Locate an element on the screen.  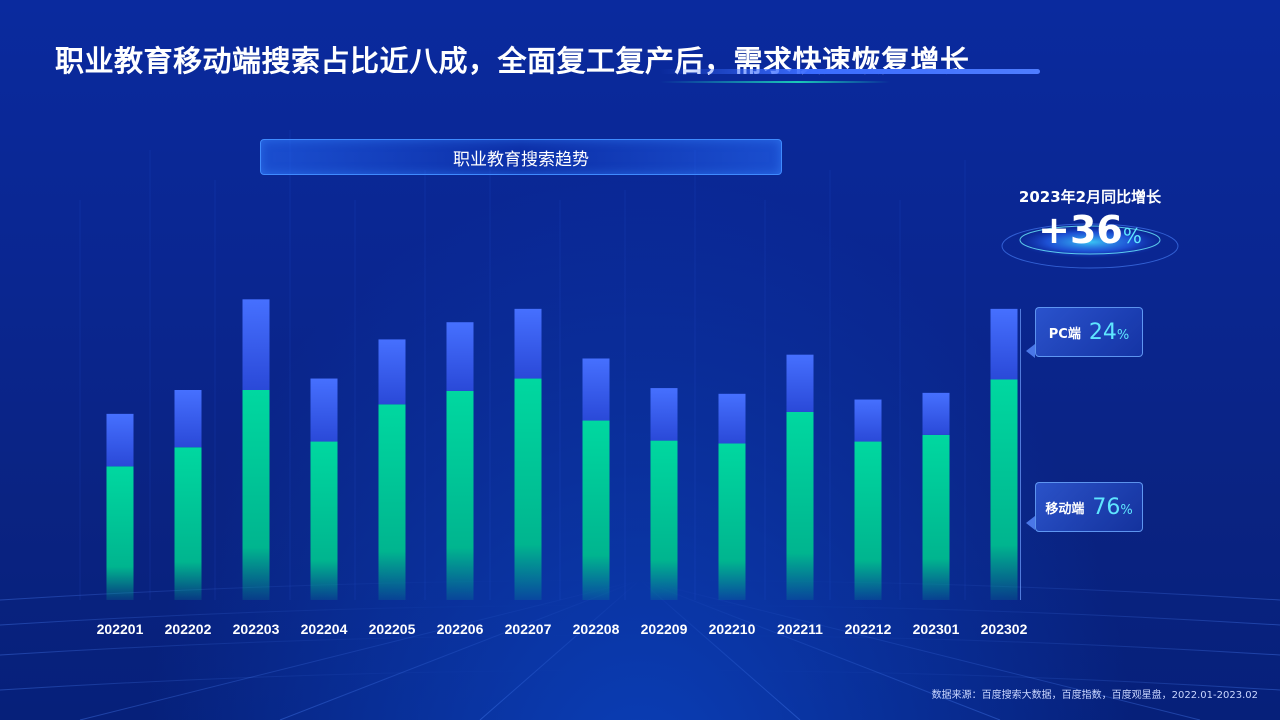
mobile-share-number: 76 is located at coordinates (1106, 507).